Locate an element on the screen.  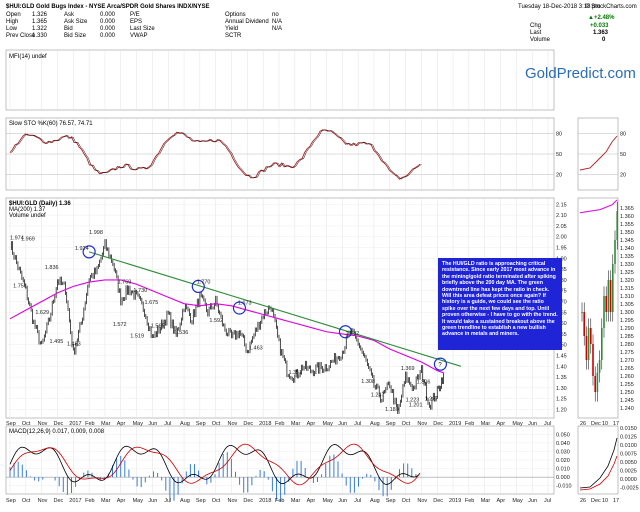
price-level-label: 1.836 is located at coordinates (52, 268).